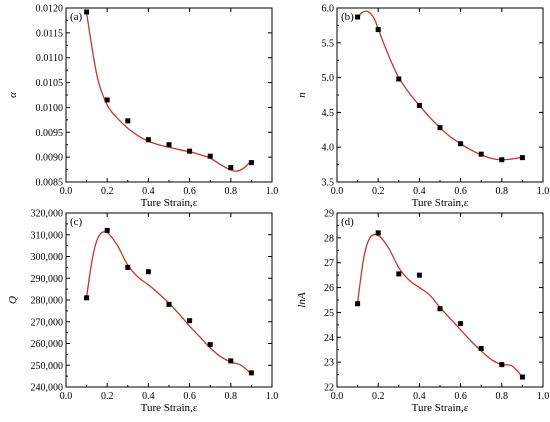 This screenshot has width=550, height=422. What do you see at coordinates (47, 388) in the screenshot?
I see `y-tick-label: 240,000` at bounding box center [47, 388].